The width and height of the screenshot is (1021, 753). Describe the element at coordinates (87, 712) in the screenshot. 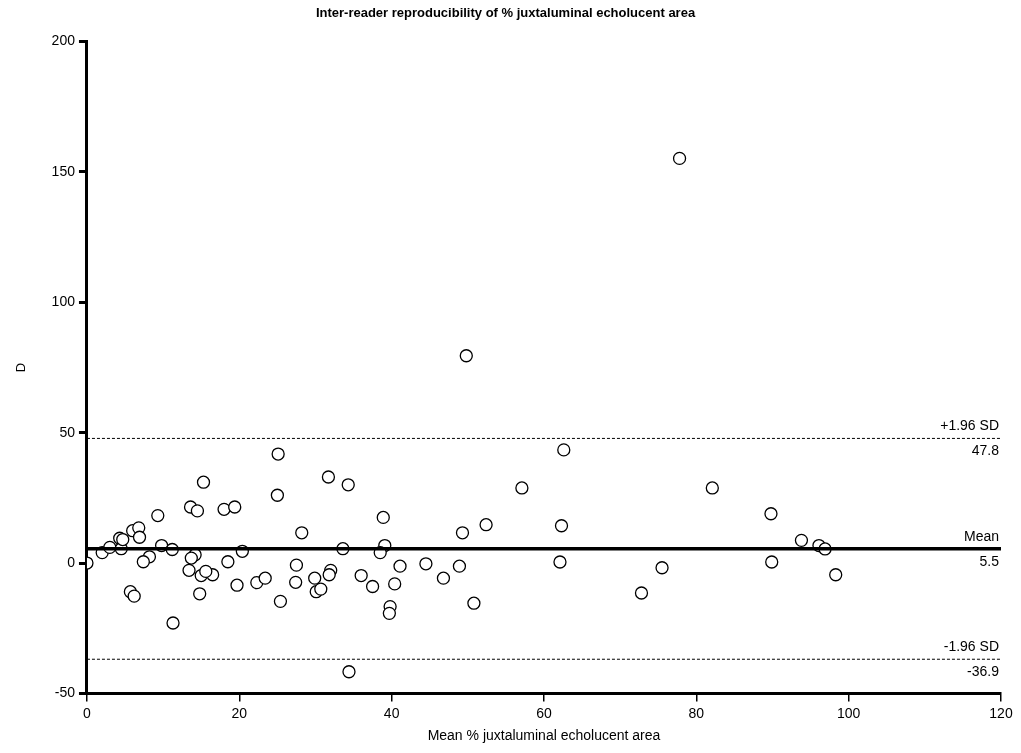

I see `x-tick-label: 0` at that location.